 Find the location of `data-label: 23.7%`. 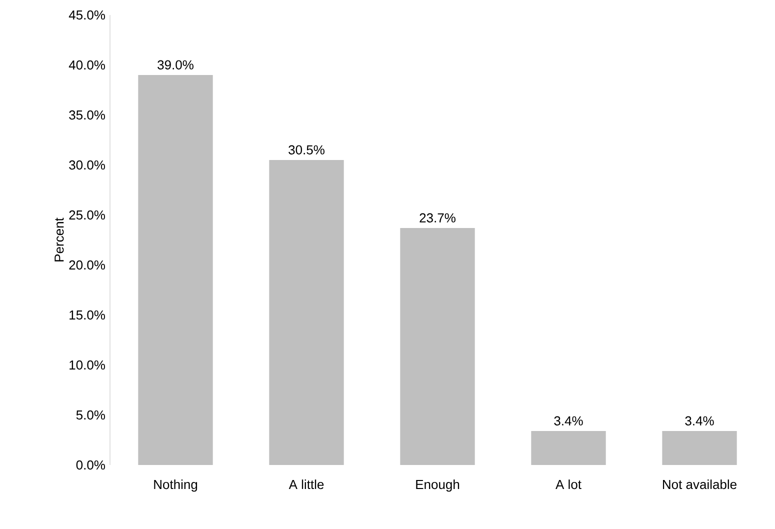

data-label: 23.7% is located at coordinates (438, 217).